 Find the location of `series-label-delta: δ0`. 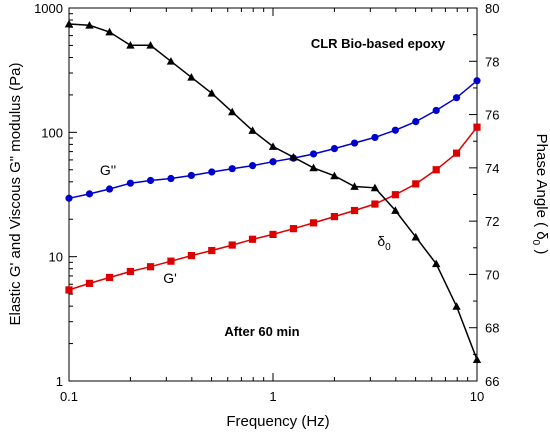

series-label-delta: δ0 is located at coordinates (384, 243).